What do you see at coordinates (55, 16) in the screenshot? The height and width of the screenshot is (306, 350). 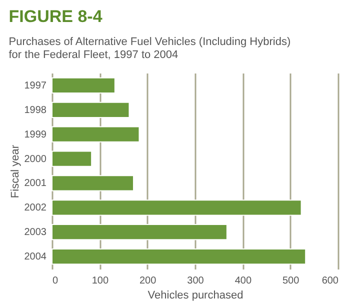 I see `chart-title: FIGURE 8-4` at bounding box center [55, 16].